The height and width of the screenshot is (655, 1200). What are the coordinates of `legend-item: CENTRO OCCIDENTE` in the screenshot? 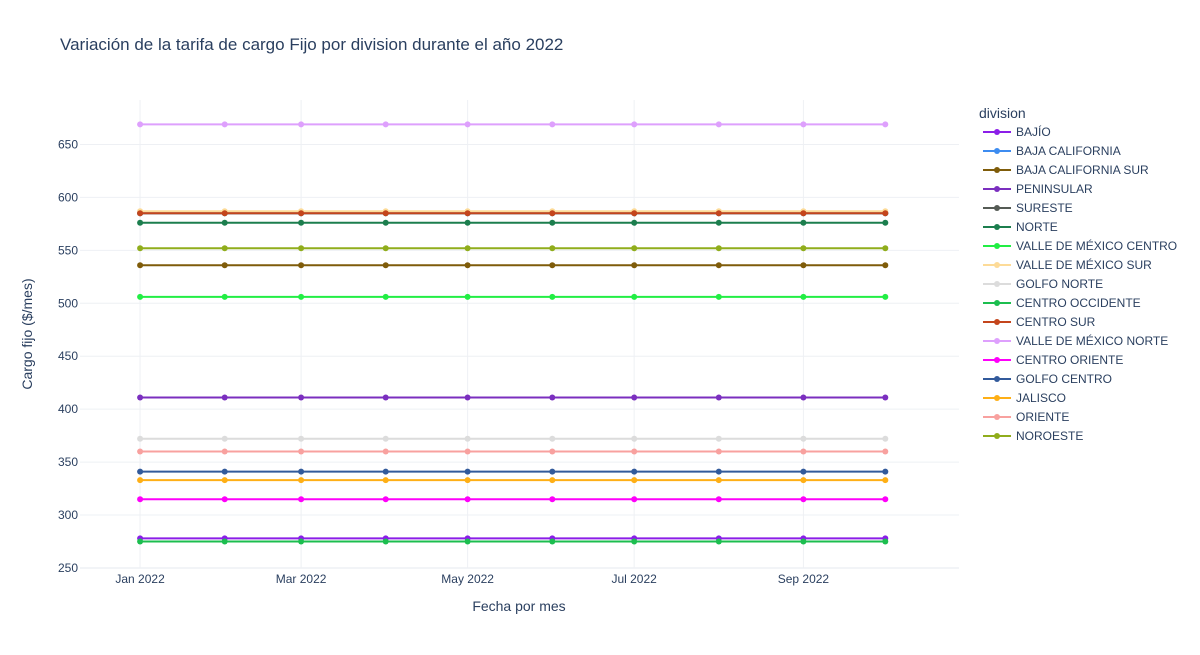 It's located at (1062, 303).